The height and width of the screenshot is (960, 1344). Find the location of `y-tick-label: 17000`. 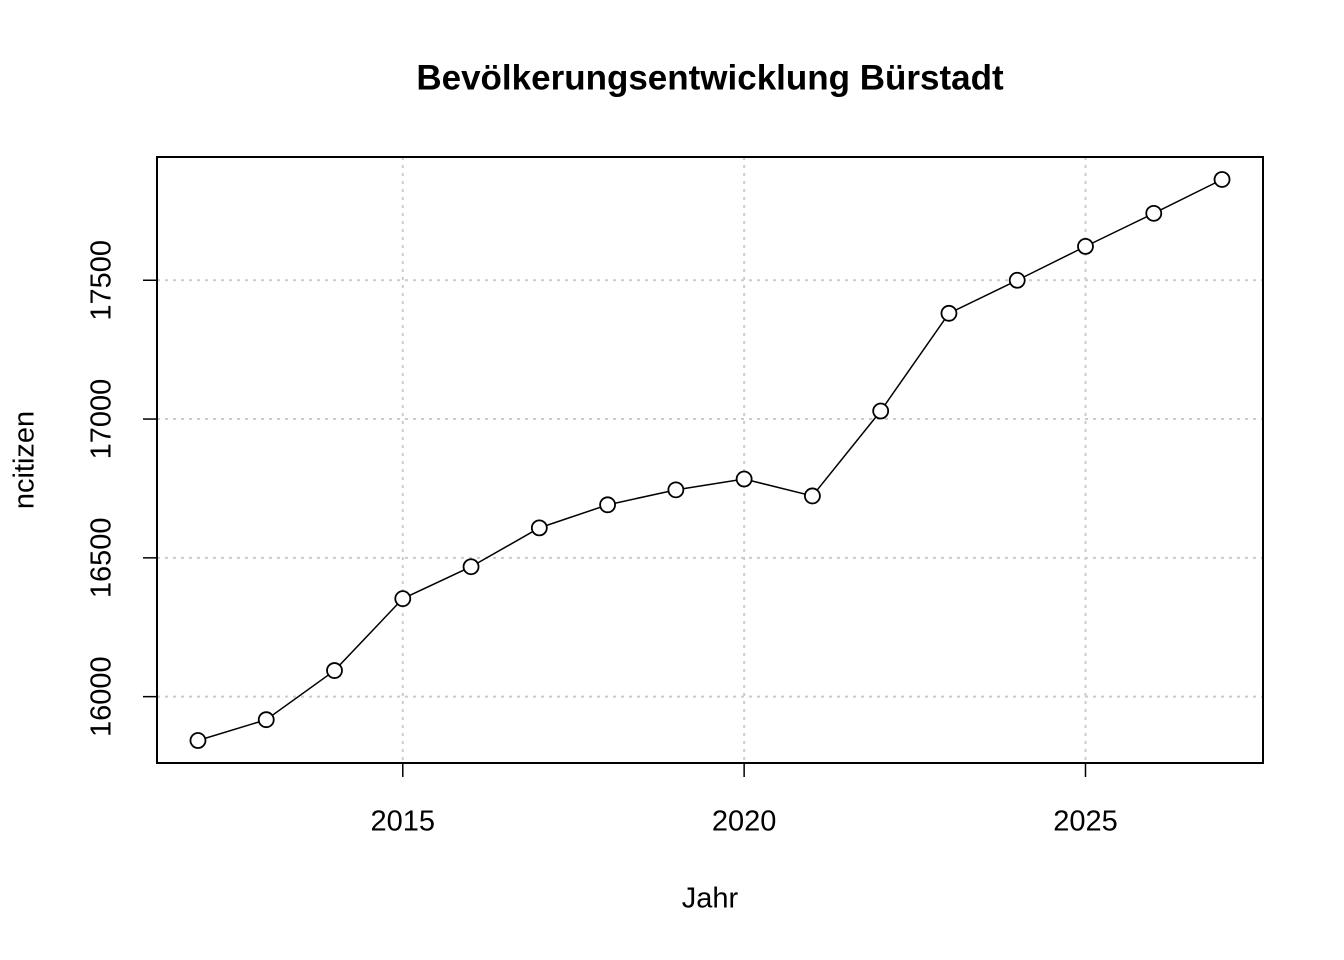

y-tick-label: 17000 is located at coordinates (102, 419).